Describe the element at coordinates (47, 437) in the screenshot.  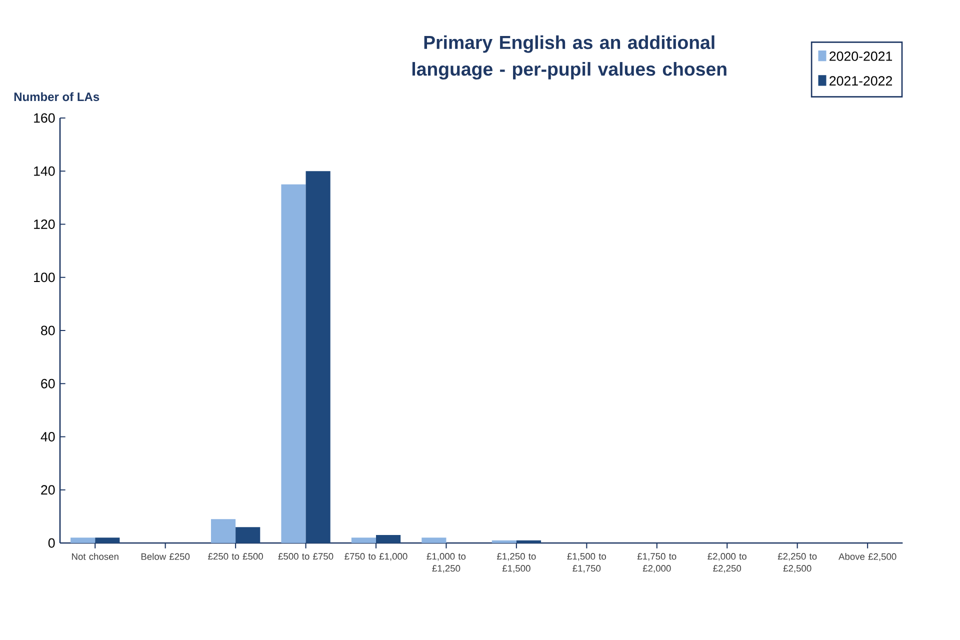
I see `y-tick-label: 40` at that location.